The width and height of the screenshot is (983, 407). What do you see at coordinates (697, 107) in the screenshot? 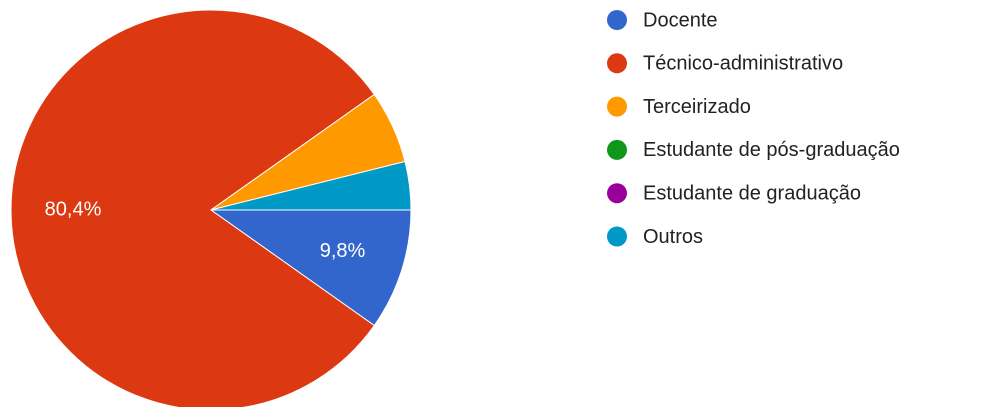
I see `legend-label: Terceirizado` at bounding box center [697, 107].